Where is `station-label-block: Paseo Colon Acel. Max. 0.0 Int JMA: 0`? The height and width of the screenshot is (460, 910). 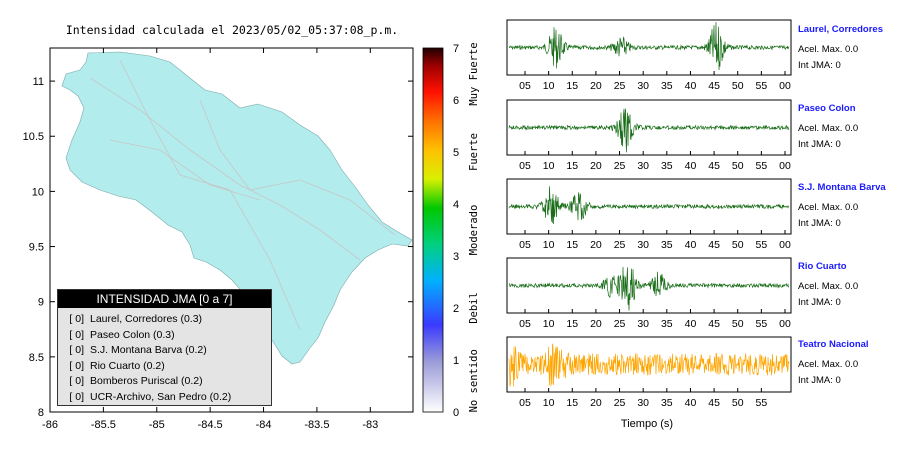 station-label-block: Paseo Colon Acel. Max. 0.0 Int JMA: 0 is located at coordinates (828, 129).